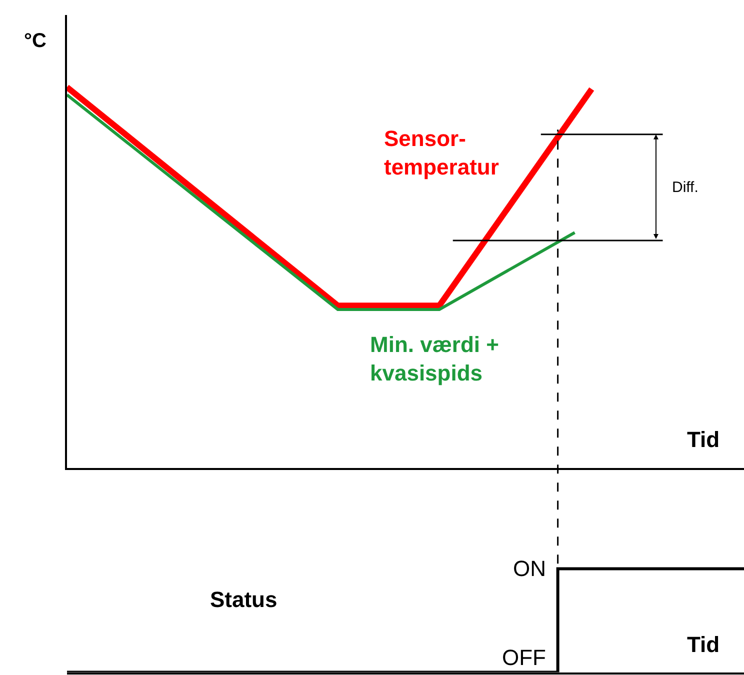 The image size is (744, 675). Describe the element at coordinates (35, 41) in the screenshot. I see `y-axis-title: °C` at that location.